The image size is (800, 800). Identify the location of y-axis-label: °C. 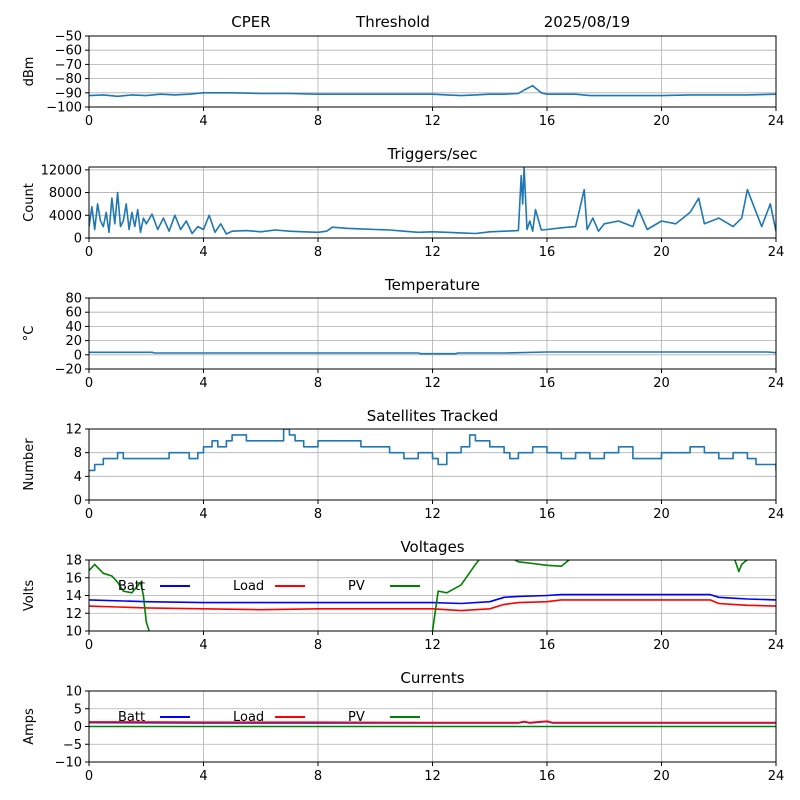
(29, 334).